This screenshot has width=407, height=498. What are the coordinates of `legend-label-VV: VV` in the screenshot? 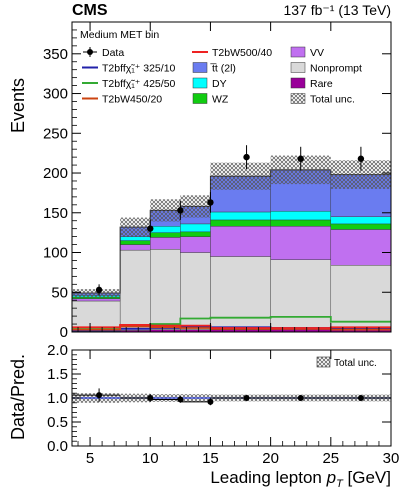 It's located at (317, 53).